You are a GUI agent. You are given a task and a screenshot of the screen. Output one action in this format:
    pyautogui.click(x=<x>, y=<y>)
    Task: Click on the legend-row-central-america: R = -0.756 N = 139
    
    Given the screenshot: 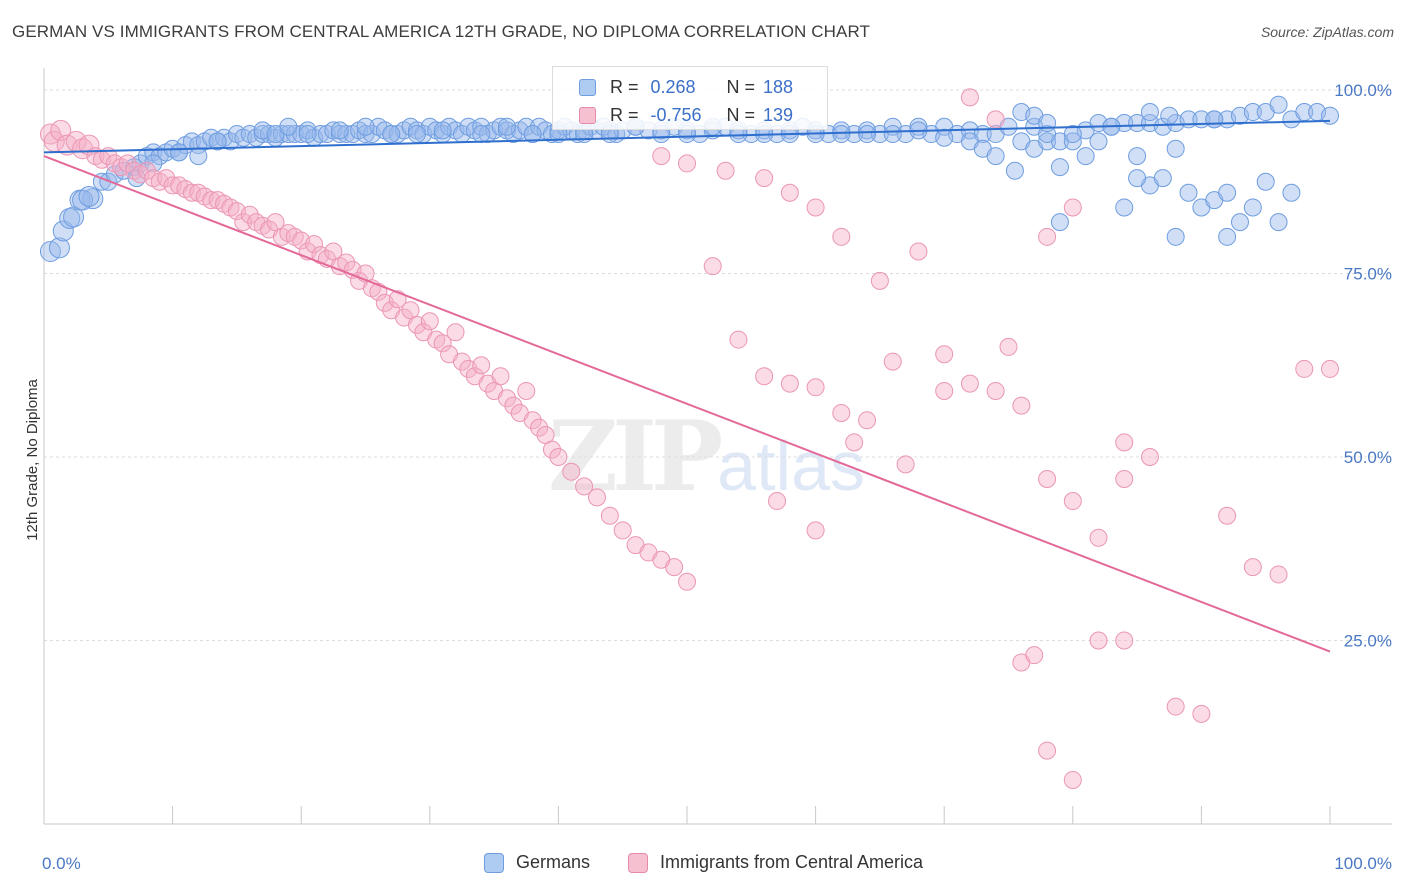 What is the action you would take?
    pyautogui.click(x=673, y=115)
    